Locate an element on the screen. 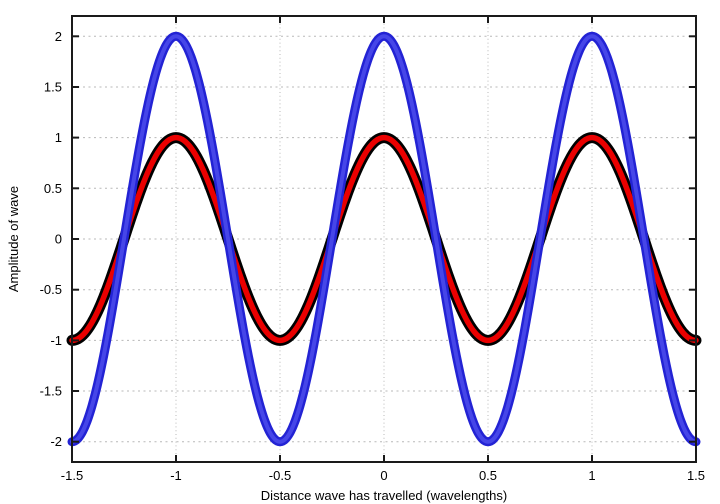 Image resolution: width=720 pixels, height=504 pixels. x-tick-label: -0.5 is located at coordinates (280, 475).